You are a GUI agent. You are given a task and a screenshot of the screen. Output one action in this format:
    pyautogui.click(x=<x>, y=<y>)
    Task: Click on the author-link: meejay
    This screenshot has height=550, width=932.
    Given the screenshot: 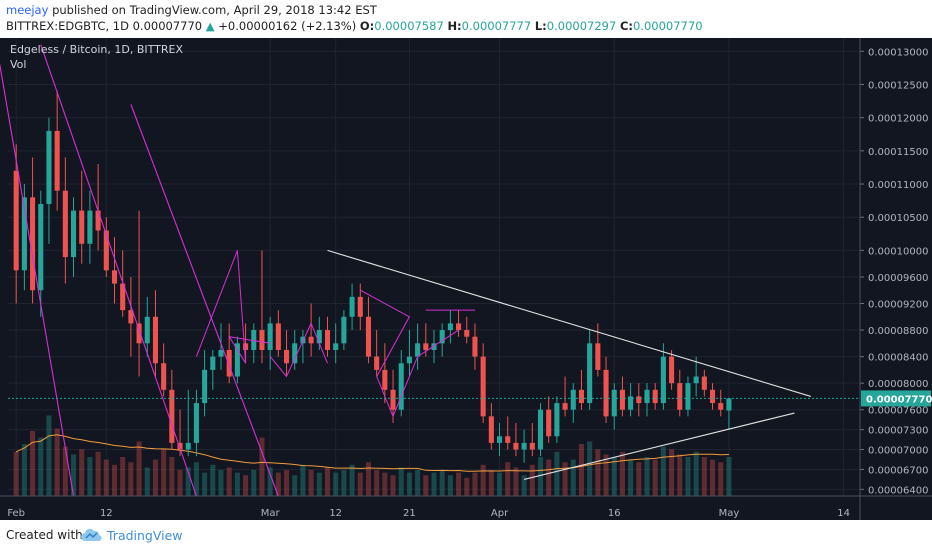 What is the action you would take?
    pyautogui.click(x=27, y=10)
    